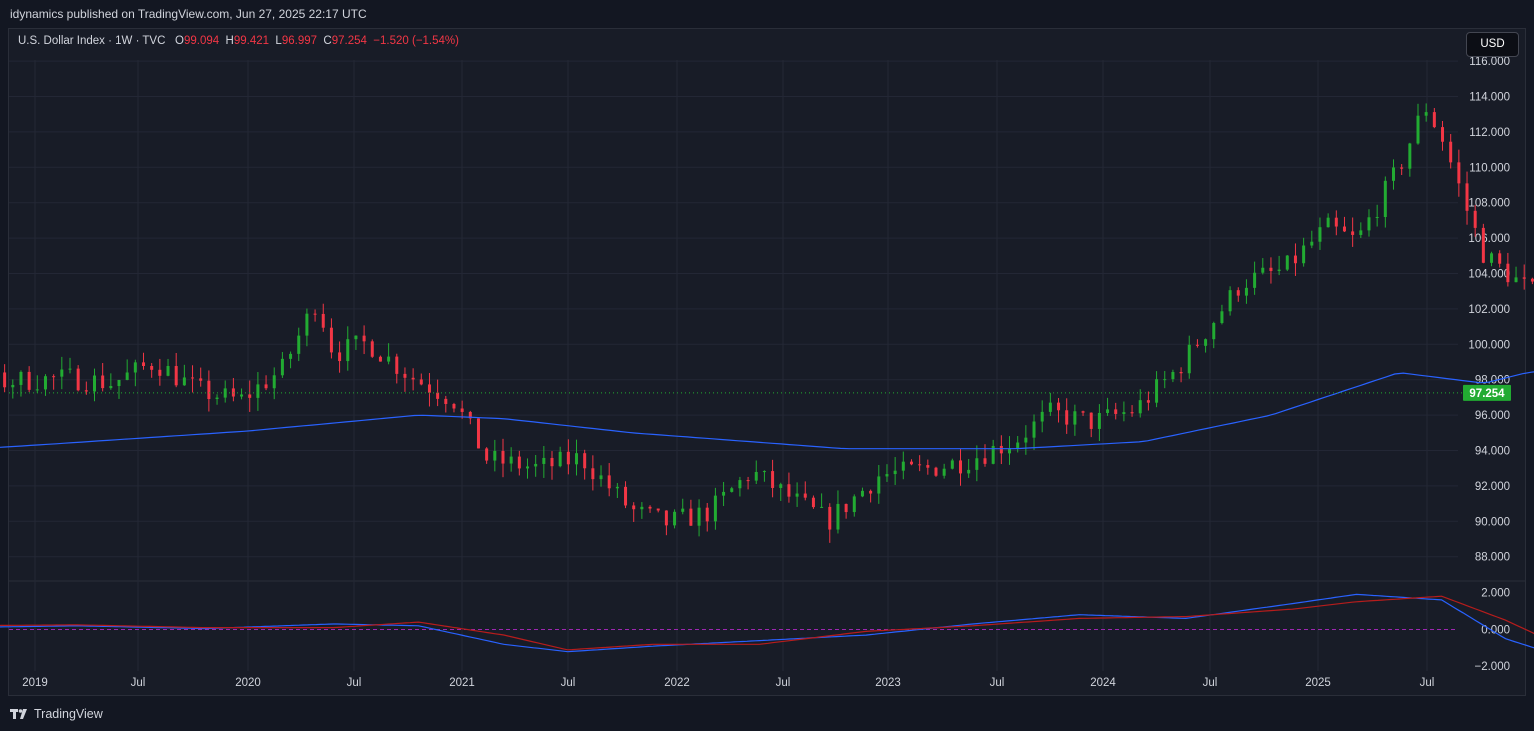 This screenshot has height=731, width=1534. I want to click on currency-button: USD, so click(1492, 44).